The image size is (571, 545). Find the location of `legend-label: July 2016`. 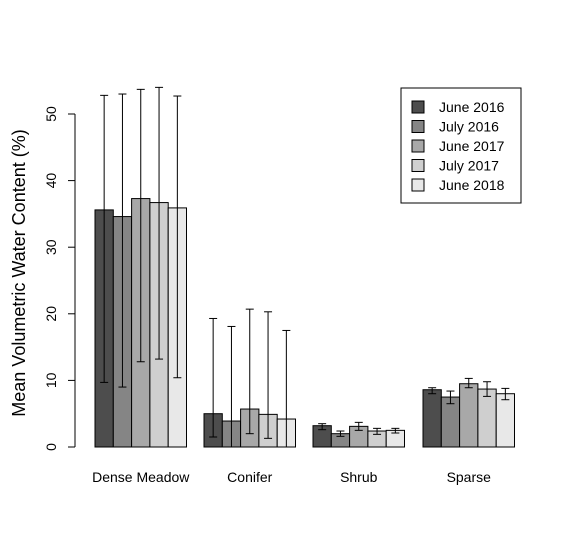

legend-label: July 2016 is located at coordinates (469, 127).